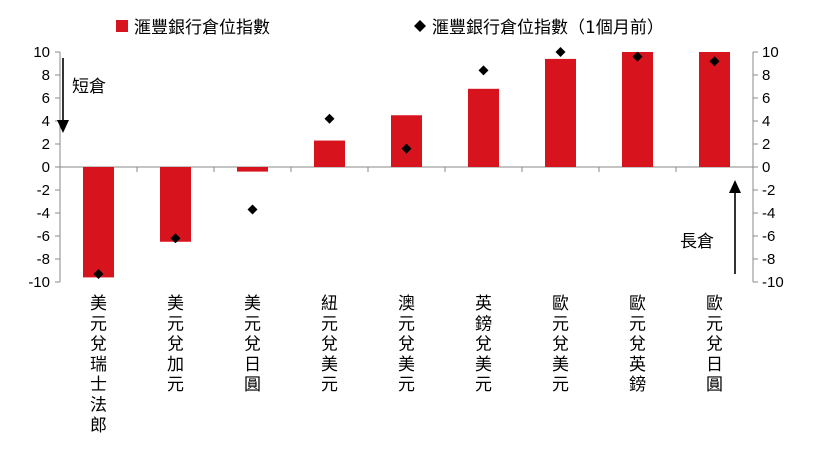 The width and height of the screenshot is (819, 451). I want to click on left-tick-label: -2, so click(43, 190).